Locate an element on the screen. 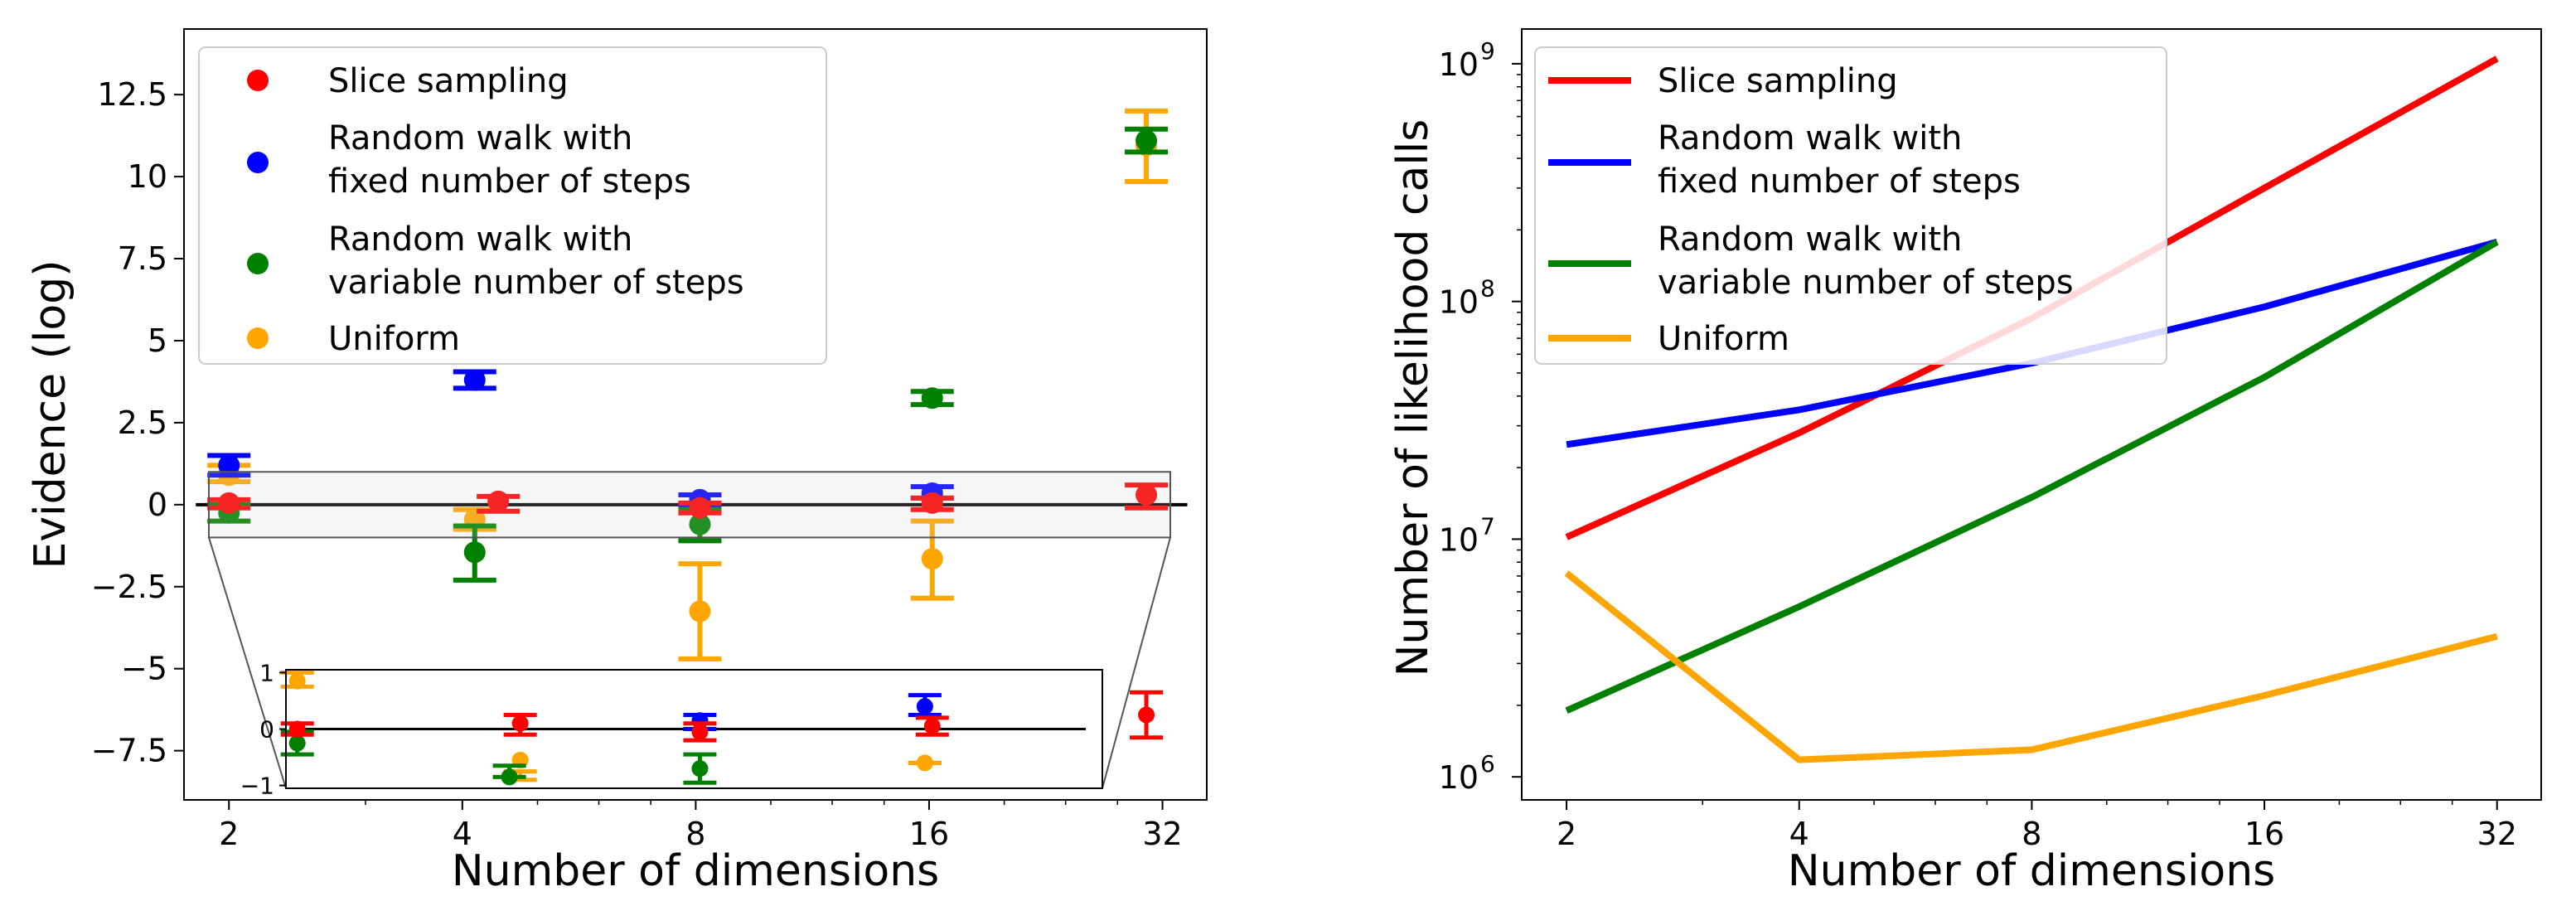 The height and width of the screenshot is (906, 2576). zoom-connector-right is located at coordinates (1136, 663).